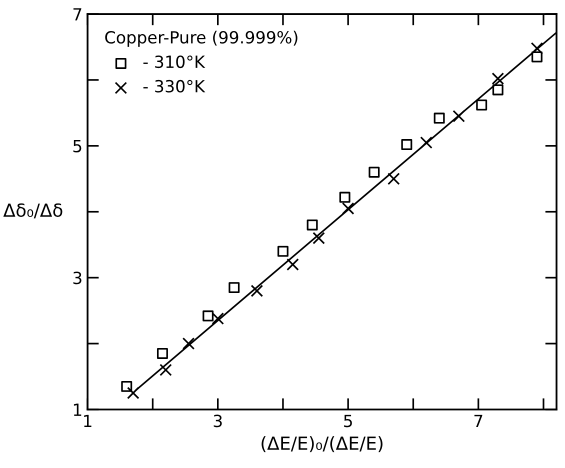  Describe the element at coordinates (322, 444) in the screenshot. I see `x-axis-title: (ΔE/E)₀/(ΔE/E)` at that location.